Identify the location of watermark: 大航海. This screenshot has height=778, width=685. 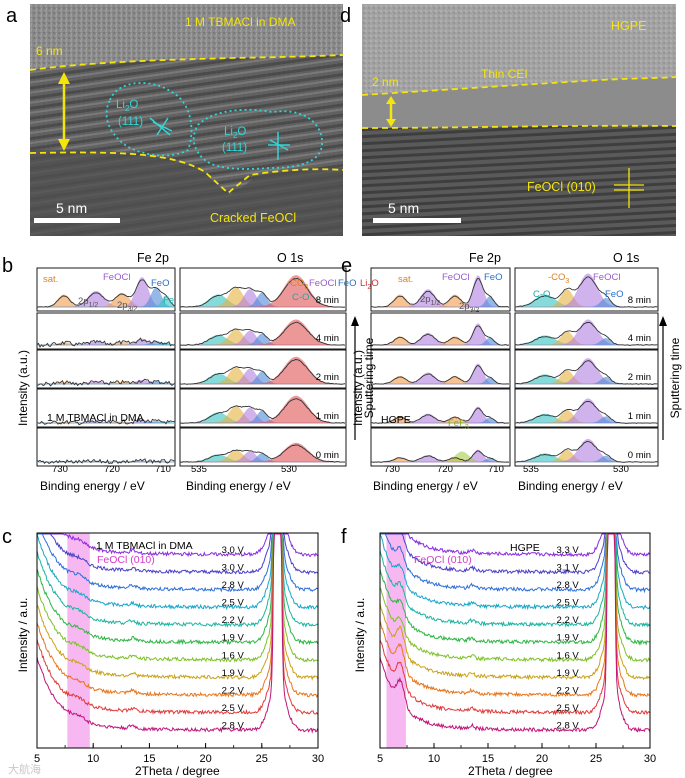
(24, 769).